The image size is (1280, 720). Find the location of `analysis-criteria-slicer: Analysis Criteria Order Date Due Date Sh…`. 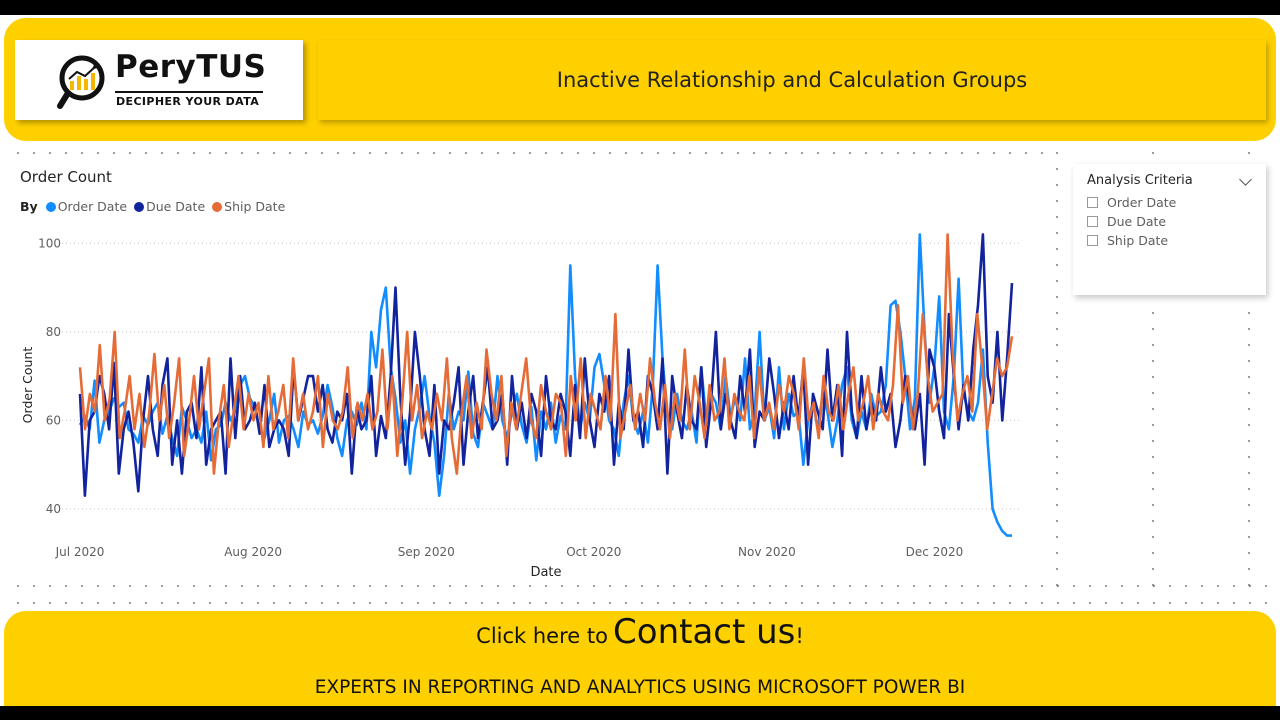

analysis-criteria-slicer: Analysis Criteria Order Date Due Date Sh… is located at coordinates (1169, 229).